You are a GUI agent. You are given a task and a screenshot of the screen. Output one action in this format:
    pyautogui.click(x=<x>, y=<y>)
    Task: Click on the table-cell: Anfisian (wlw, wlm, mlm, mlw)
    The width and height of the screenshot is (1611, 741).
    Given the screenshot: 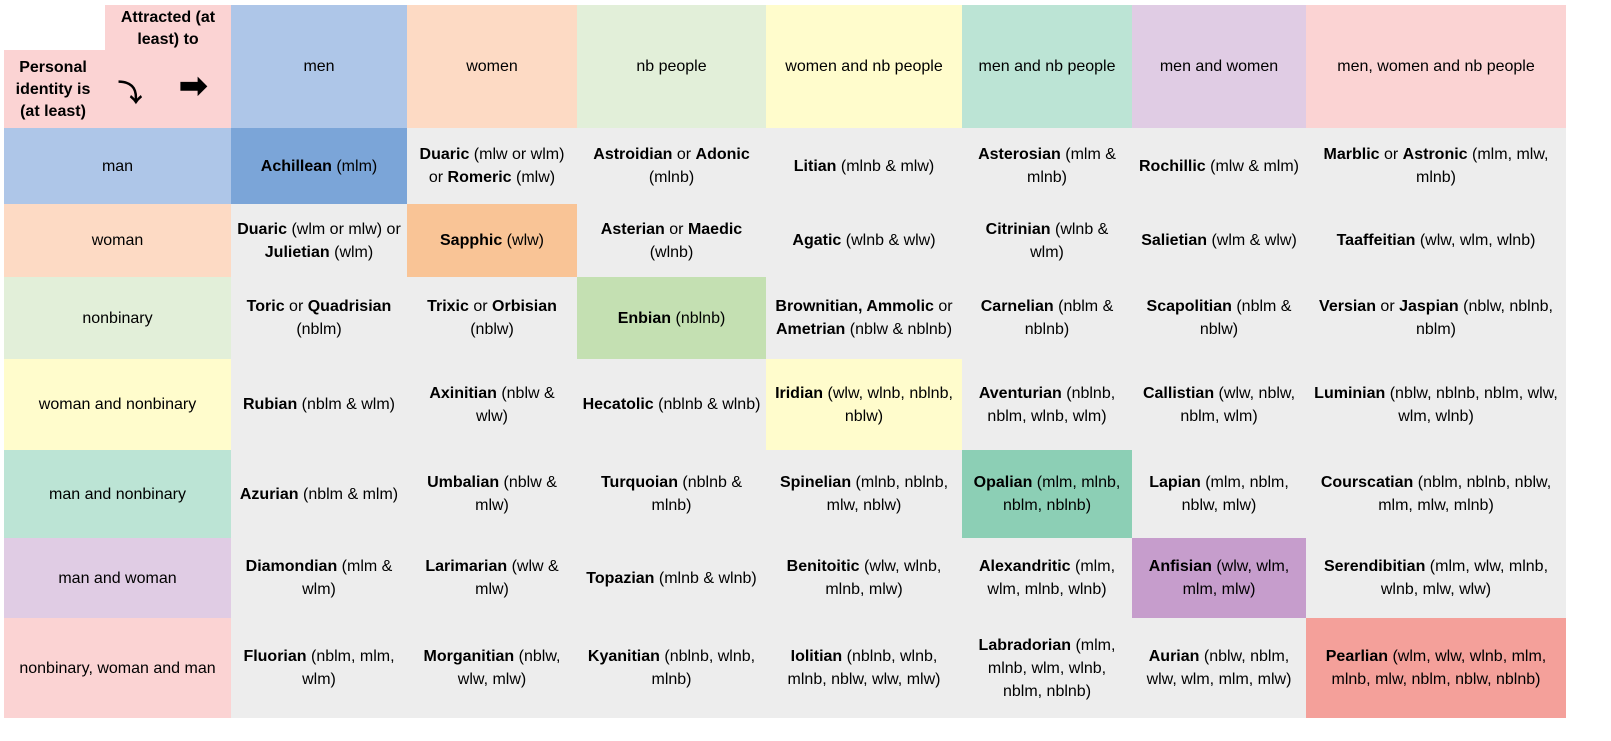 What is the action you would take?
    pyautogui.click(x=1219, y=578)
    